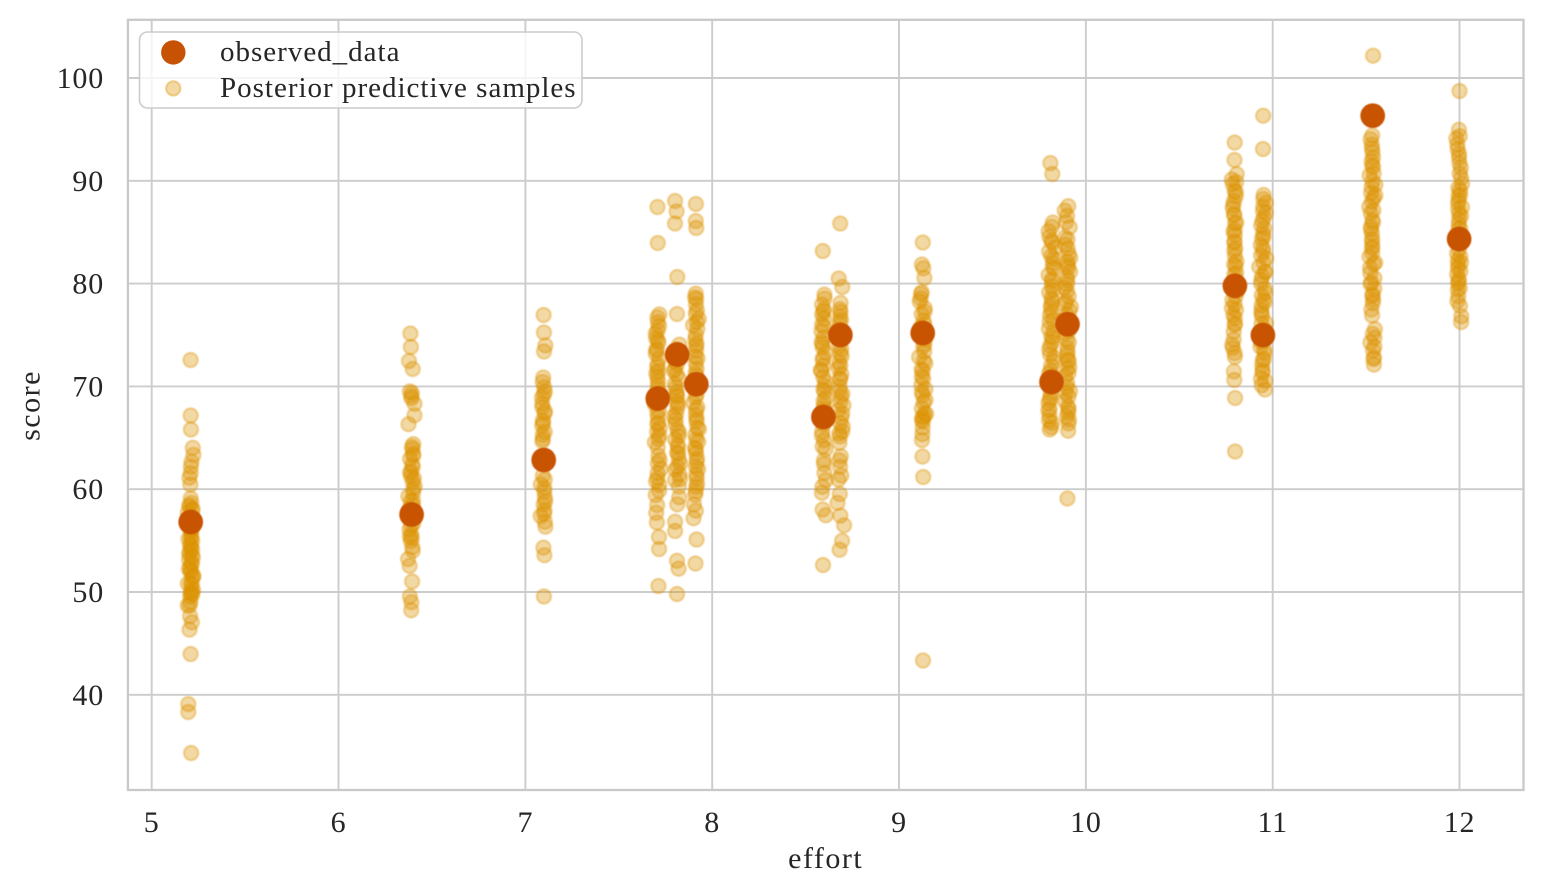 The width and height of the screenshot is (1542, 894). What do you see at coordinates (712, 822) in the screenshot?
I see `svg-text: 8` at bounding box center [712, 822].